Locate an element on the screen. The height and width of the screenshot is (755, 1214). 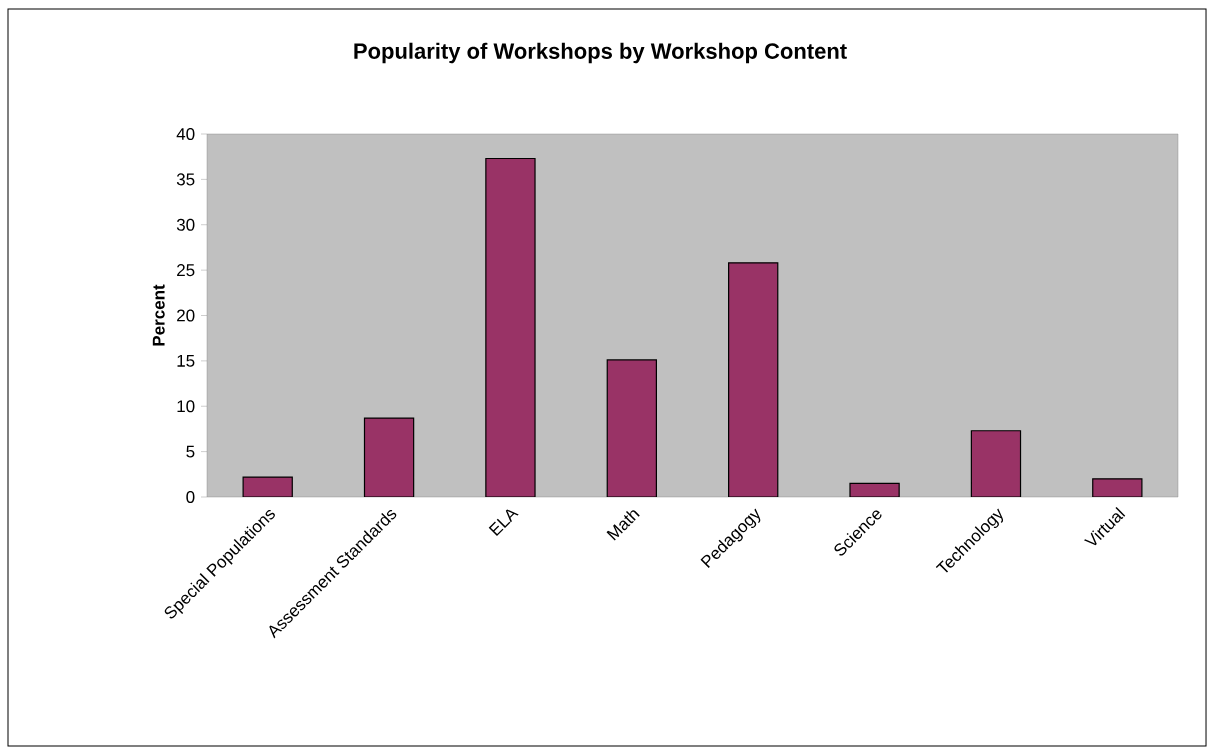
y-tick-label: 15 is located at coordinates (186, 360).